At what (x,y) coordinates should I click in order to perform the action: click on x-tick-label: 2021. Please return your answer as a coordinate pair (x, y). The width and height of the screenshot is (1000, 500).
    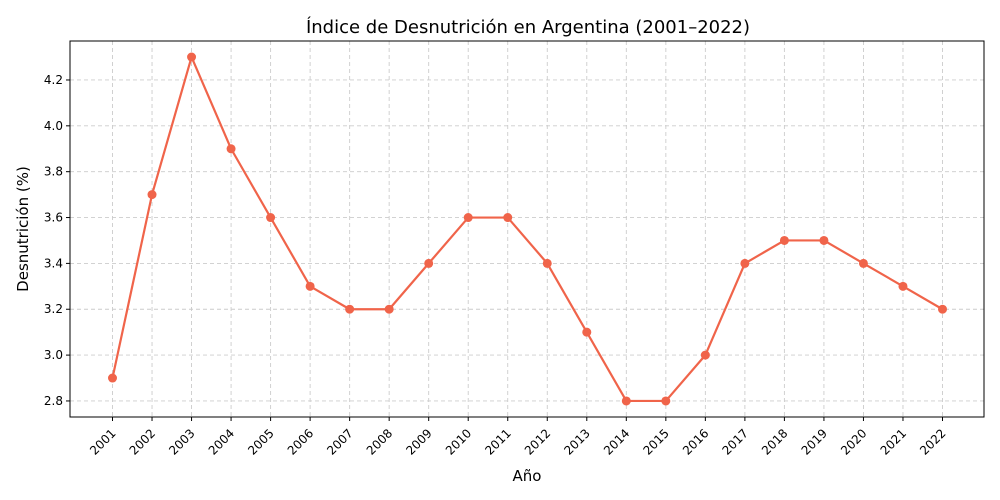
    Looking at the image, I should click on (893, 441).